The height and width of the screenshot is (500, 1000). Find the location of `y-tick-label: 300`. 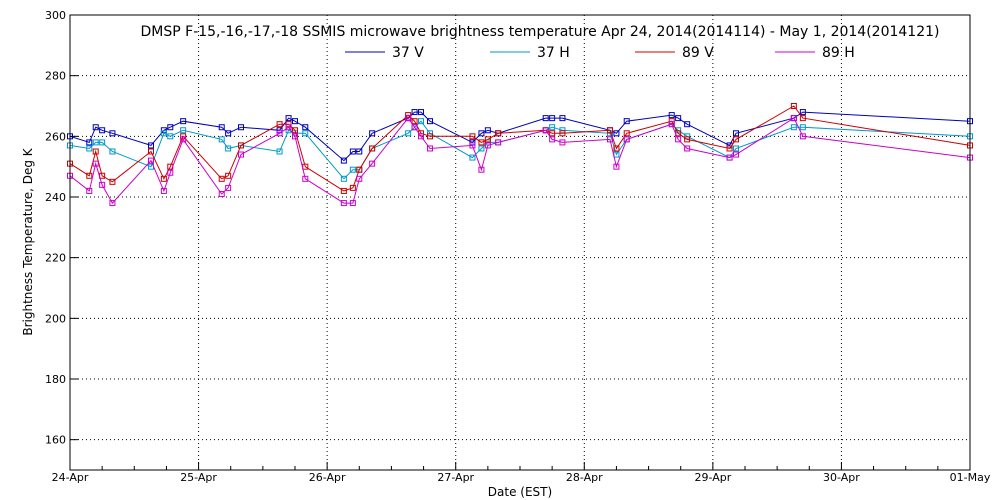

y-tick-label: 300 is located at coordinates (55, 15).